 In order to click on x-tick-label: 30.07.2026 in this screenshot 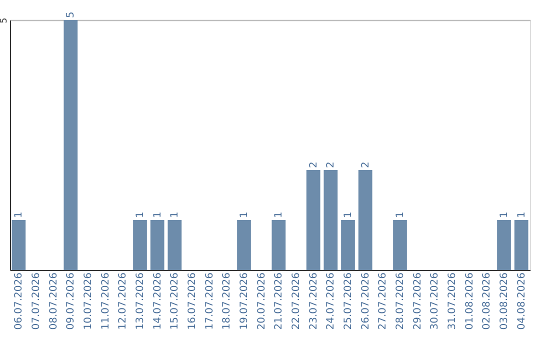, I will do `click(435, 301)`.